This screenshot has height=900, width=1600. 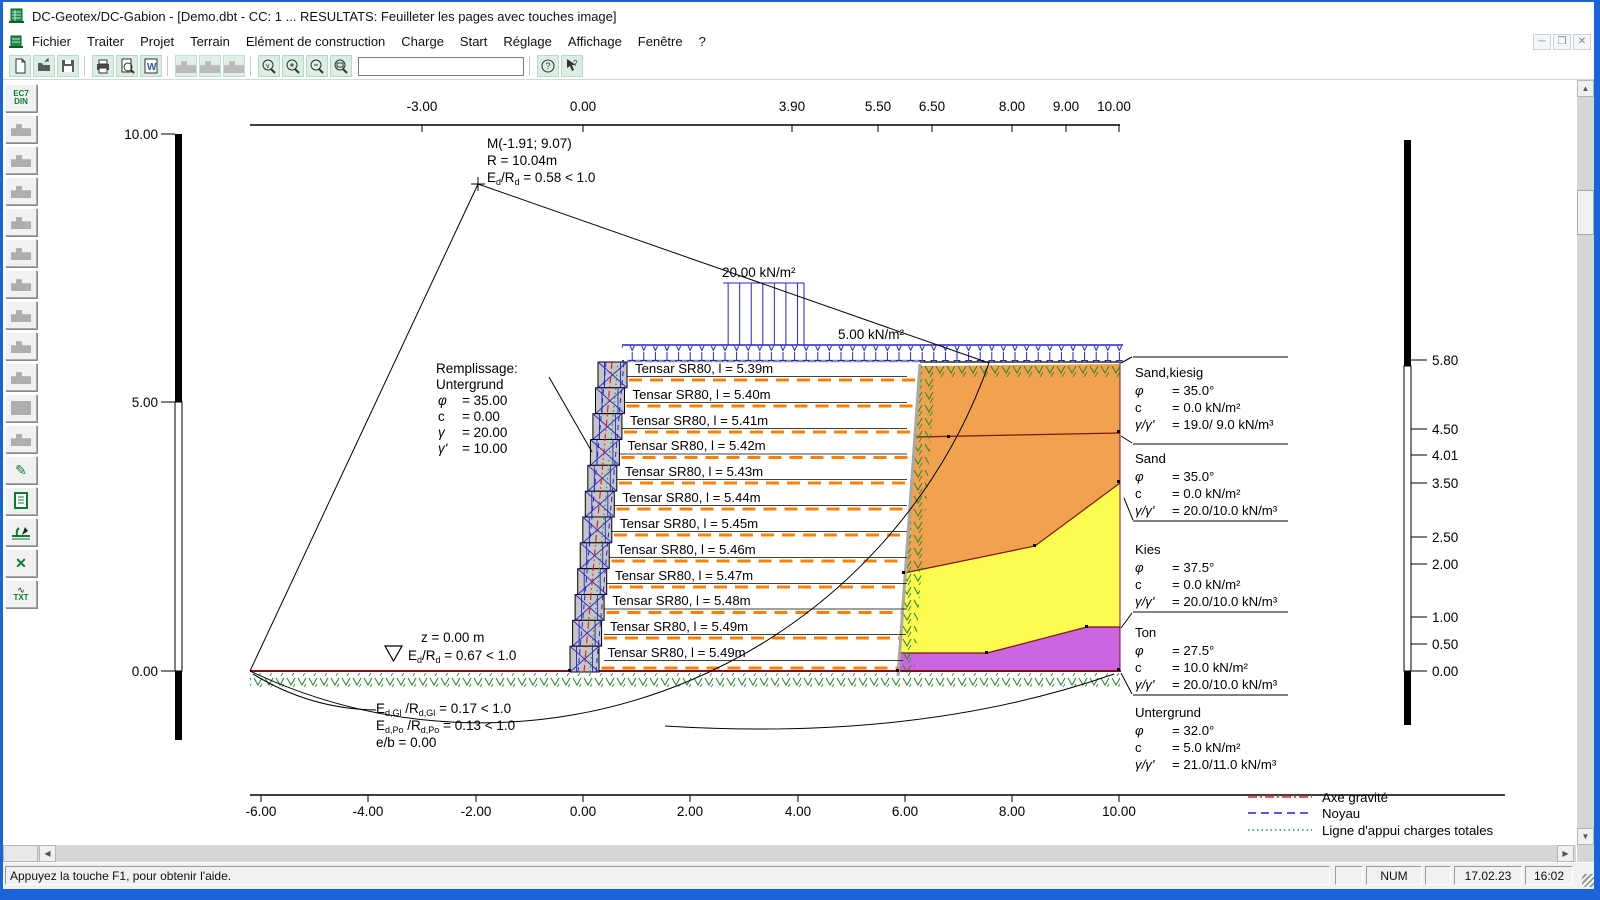 What do you see at coordinates (103, 66) in the screenshot?
I see `print-button` at bounding box center [103, 66].